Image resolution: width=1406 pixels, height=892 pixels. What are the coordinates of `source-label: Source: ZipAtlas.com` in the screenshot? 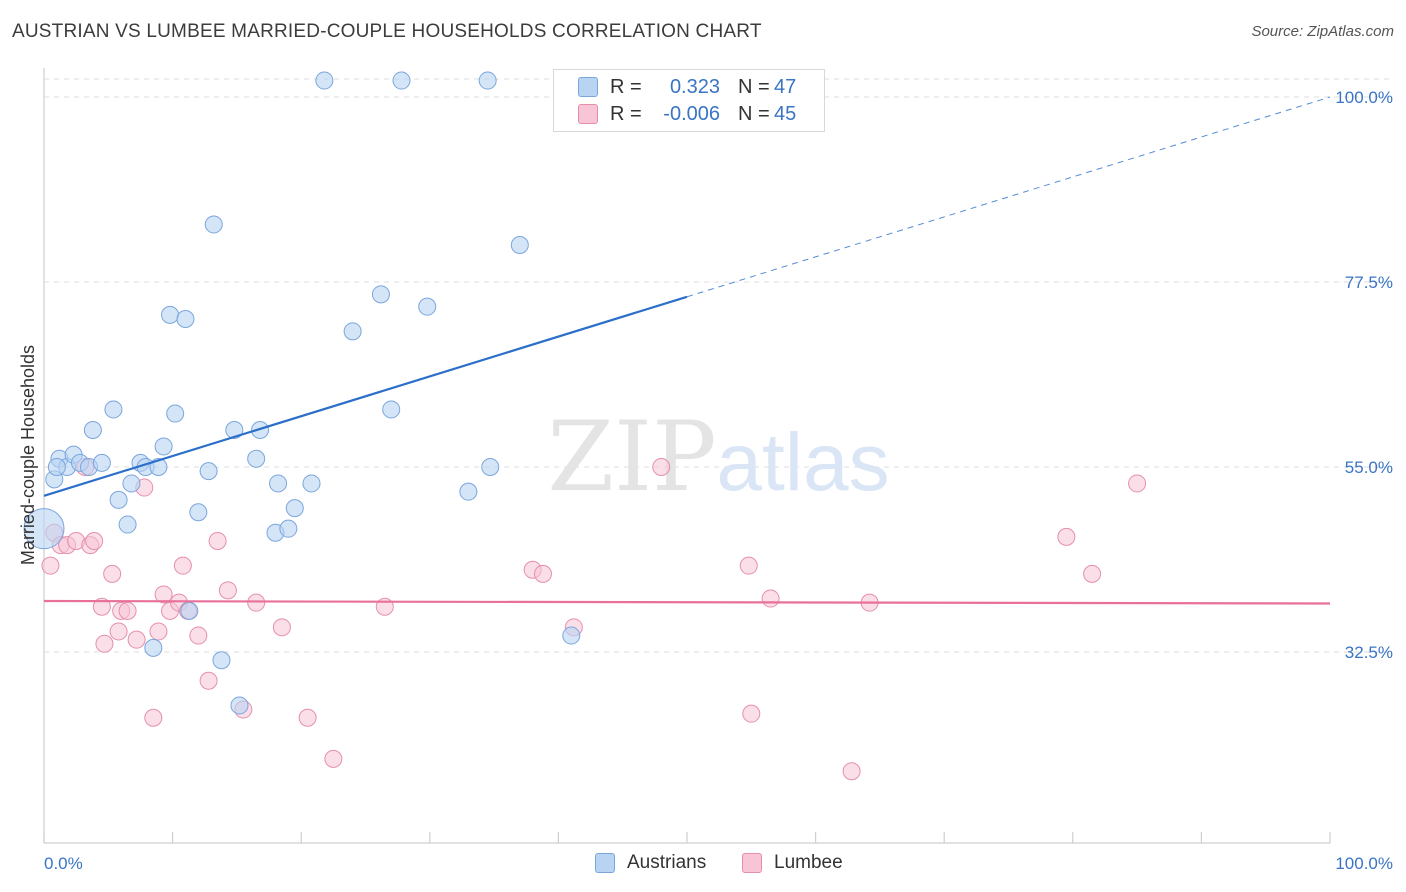 It's located at (1322, 31).